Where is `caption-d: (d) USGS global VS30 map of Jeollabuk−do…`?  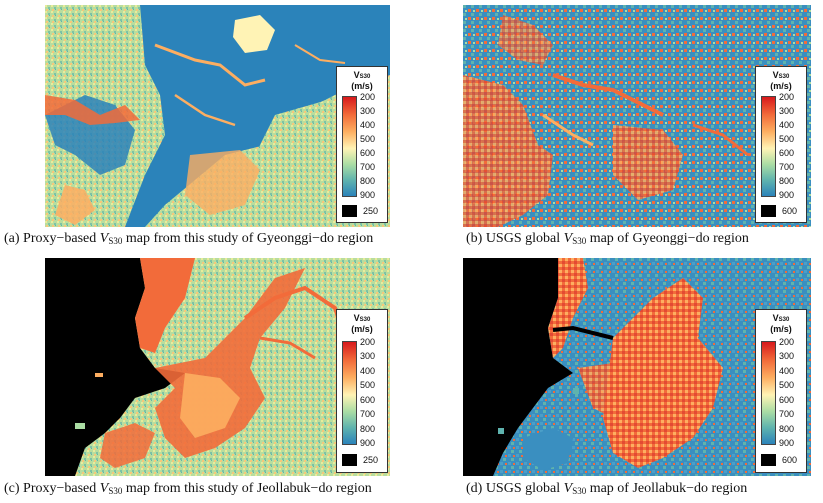
caption-d: (d) USGS global VS30 map of Jeollabuk−do… is located at coordinates (607, 488).